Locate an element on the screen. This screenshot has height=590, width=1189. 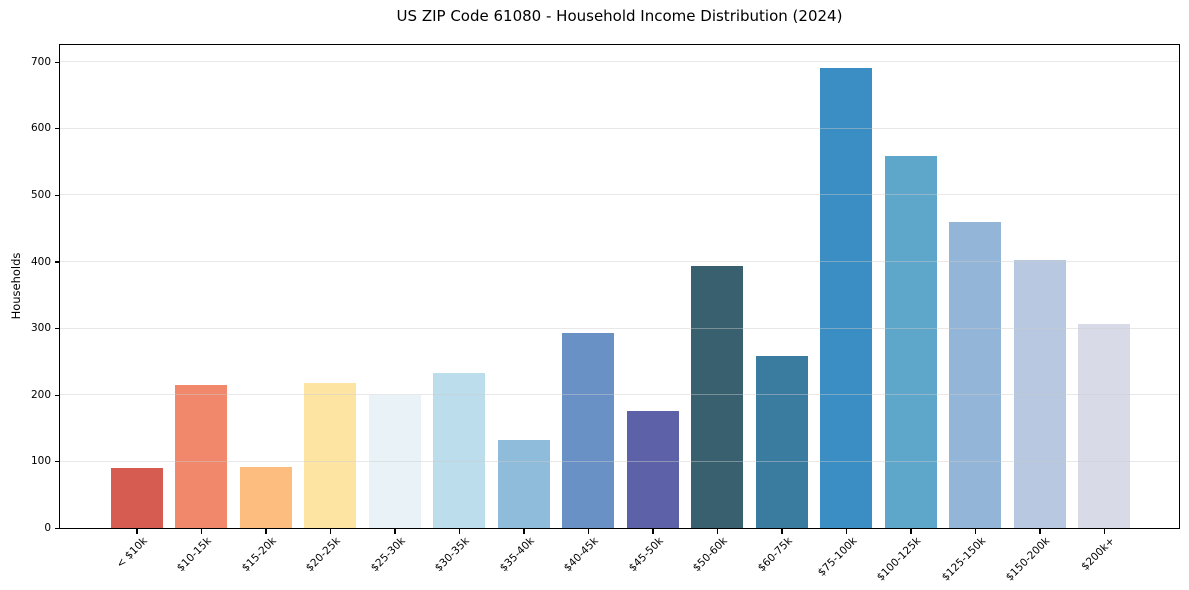
x-tick-label: $25-30k is located at coordinates (388, 554).